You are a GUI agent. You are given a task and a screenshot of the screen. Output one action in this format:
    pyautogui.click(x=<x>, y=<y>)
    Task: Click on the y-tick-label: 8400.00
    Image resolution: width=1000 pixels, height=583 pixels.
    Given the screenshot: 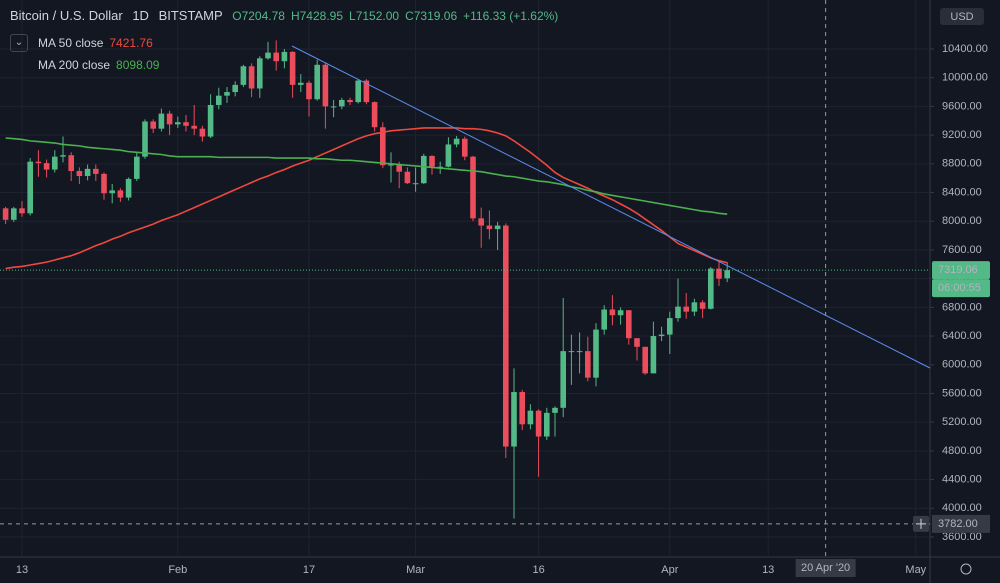 What is the action you would take?
    pyautogui.click(x=962, y=192)
    